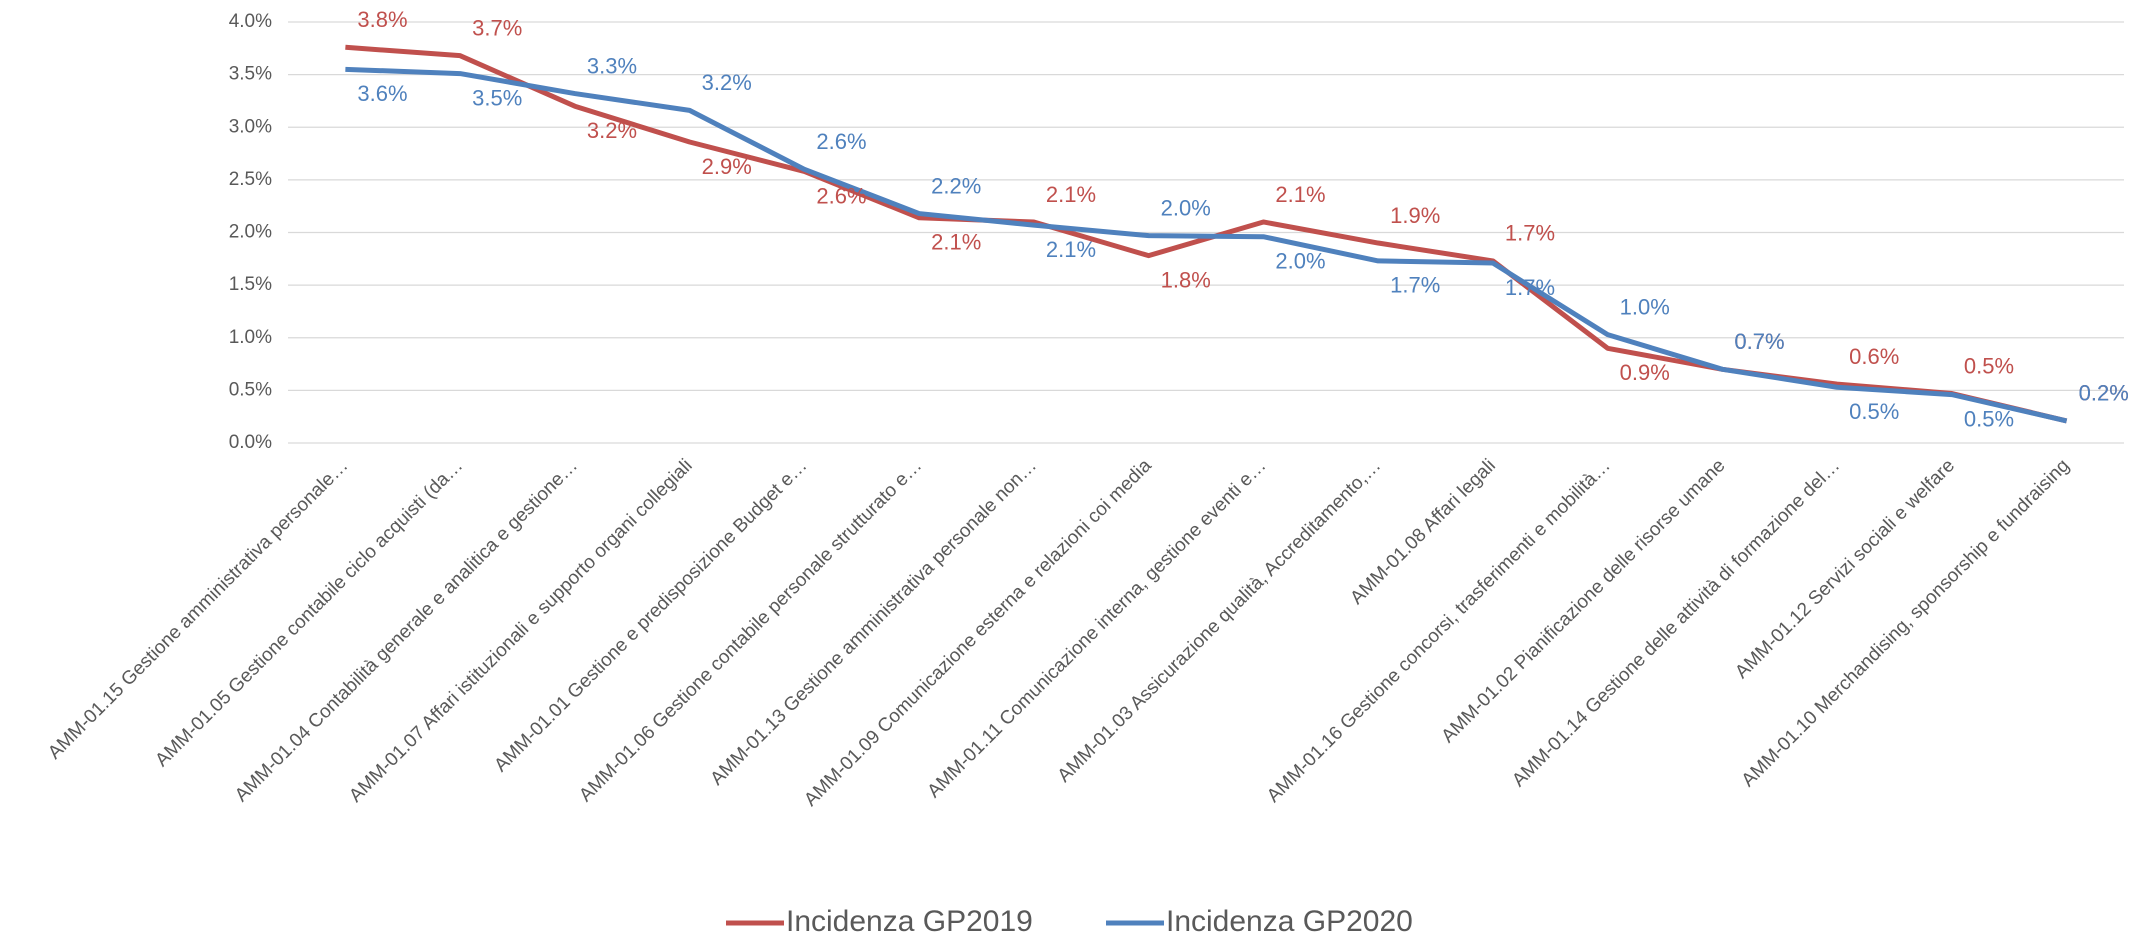 This screenshot has height=939, width=2152. Describe the element at coordinates (956, 185) in the screenshot. I see `data-label: 2.2%` at that location.